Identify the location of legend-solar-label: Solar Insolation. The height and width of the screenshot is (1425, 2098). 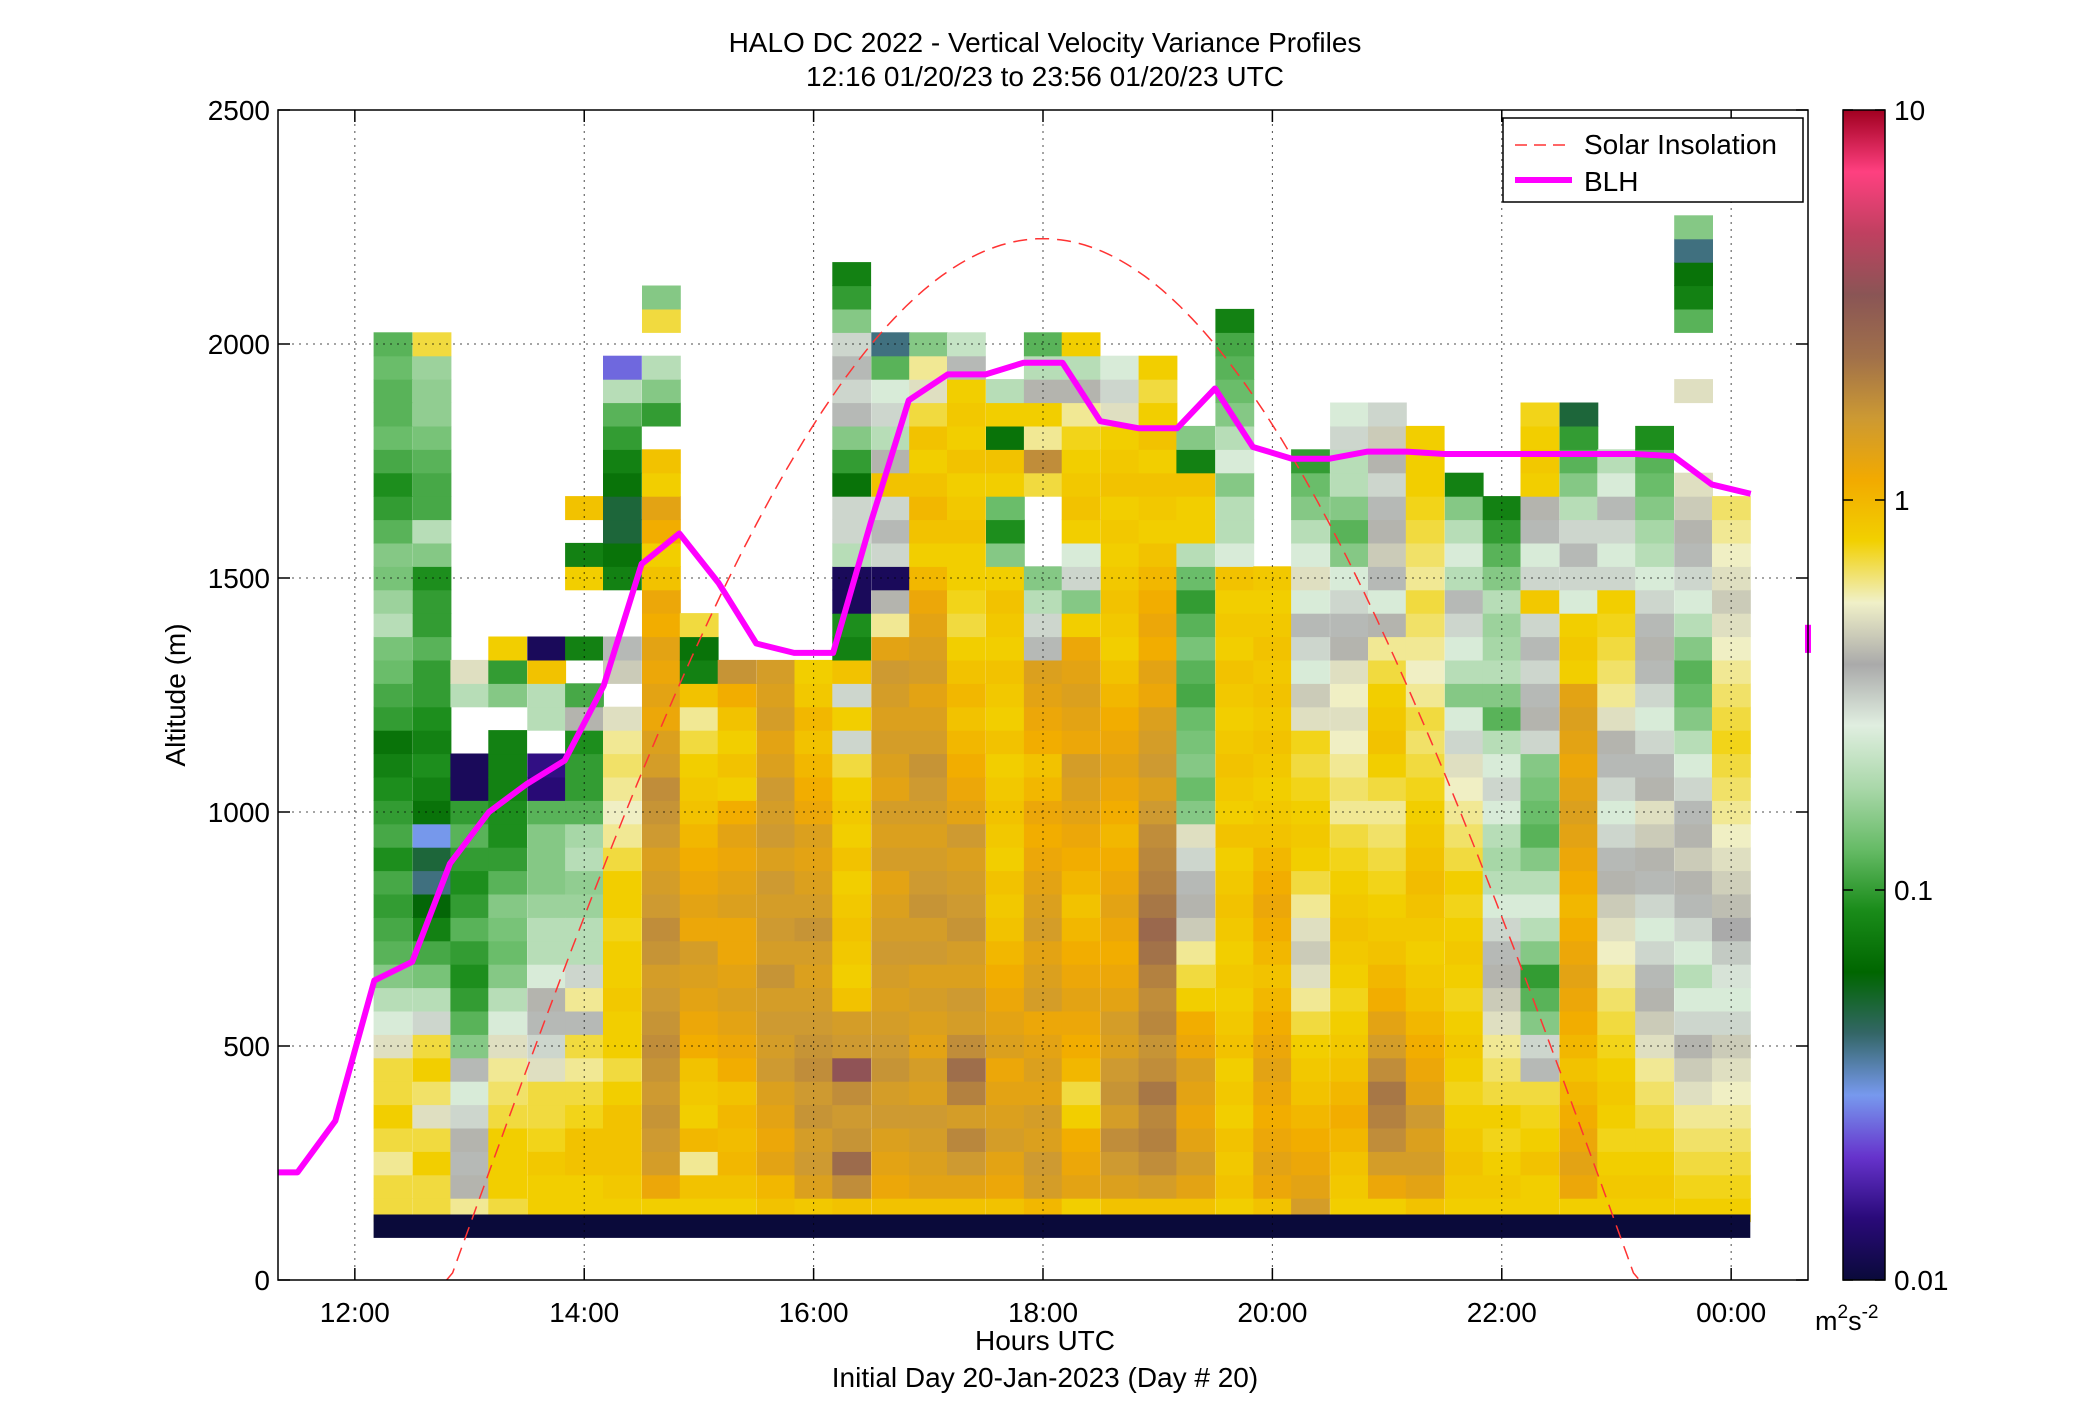
(1680, 144).